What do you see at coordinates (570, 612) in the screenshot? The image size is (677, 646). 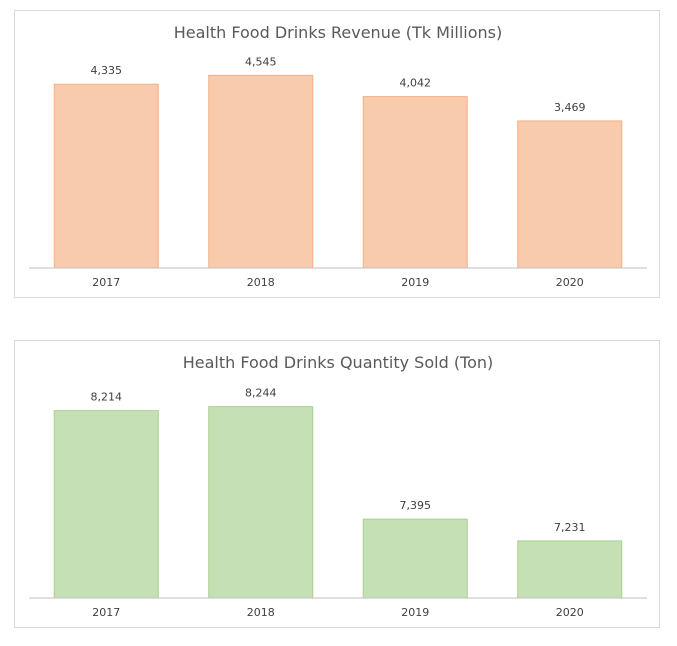 I see `quantity-tick-label-2020: 2020` at bounding box center [570, 612].